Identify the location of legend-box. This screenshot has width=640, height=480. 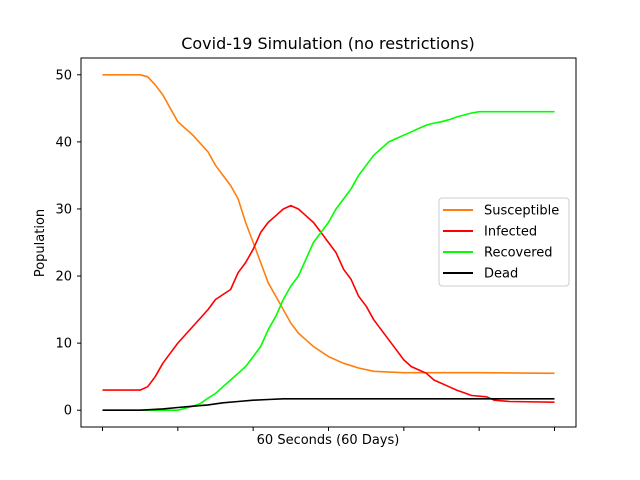
(504, 242).